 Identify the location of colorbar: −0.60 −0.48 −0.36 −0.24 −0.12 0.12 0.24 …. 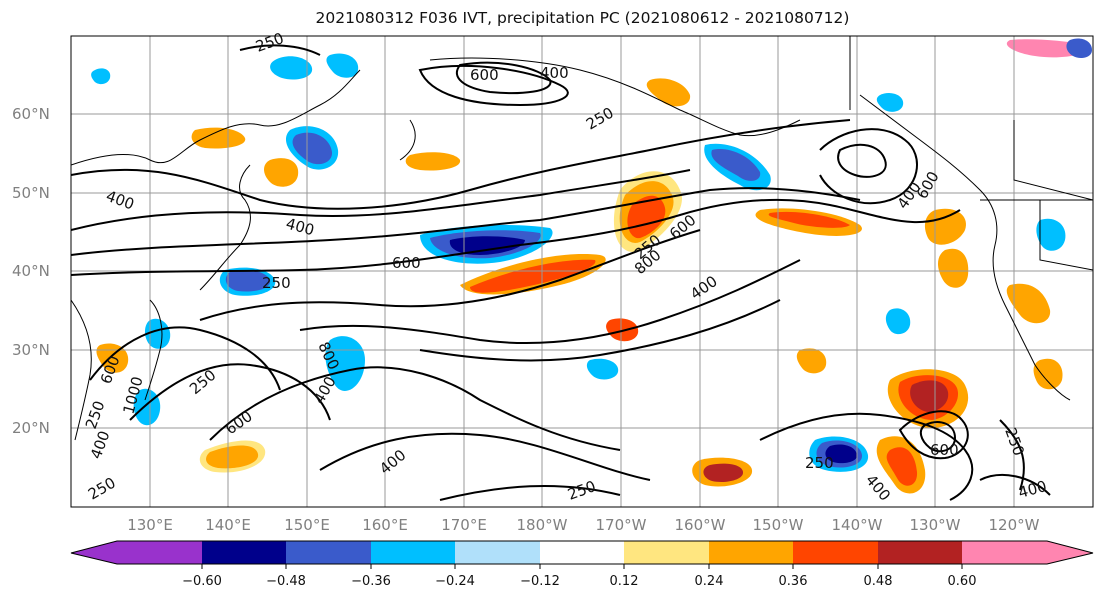
(582, 564).